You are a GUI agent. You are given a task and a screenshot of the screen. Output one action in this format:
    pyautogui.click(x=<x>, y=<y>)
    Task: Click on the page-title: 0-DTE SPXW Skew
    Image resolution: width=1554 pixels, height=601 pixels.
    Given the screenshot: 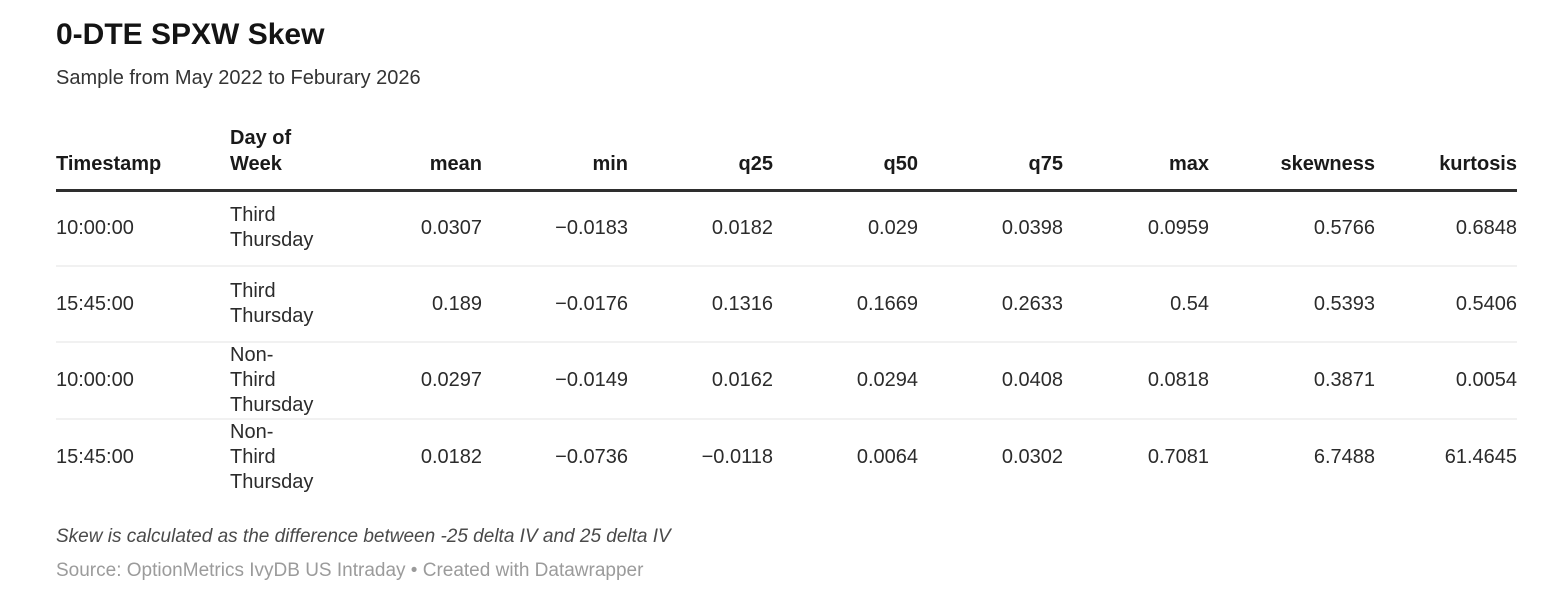 What is the action you would take?
    pyautogui.click(x=190, y=34)
    